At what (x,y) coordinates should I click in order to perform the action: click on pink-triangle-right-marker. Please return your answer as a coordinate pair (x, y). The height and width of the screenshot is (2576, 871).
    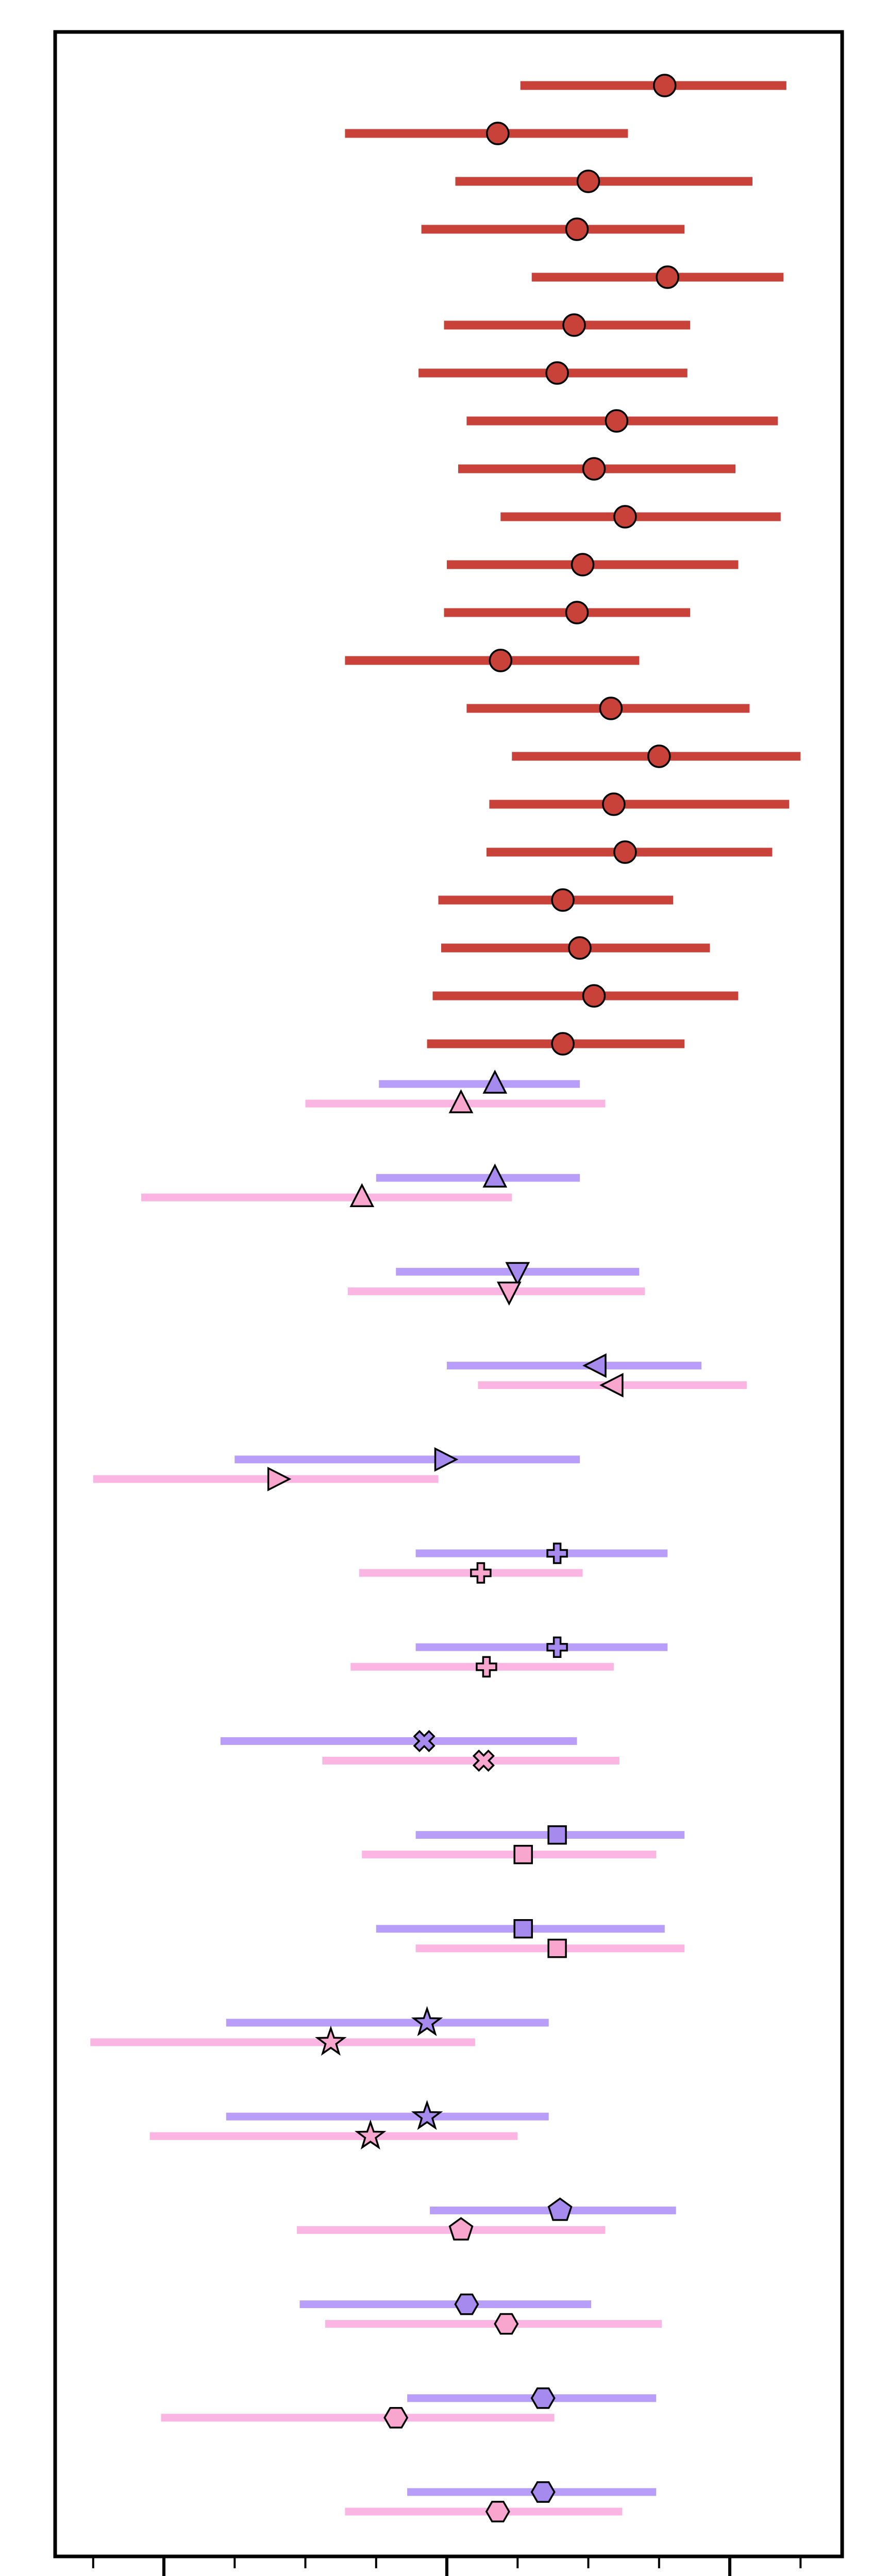
    Looking at the image, I should click on (279, 1479).